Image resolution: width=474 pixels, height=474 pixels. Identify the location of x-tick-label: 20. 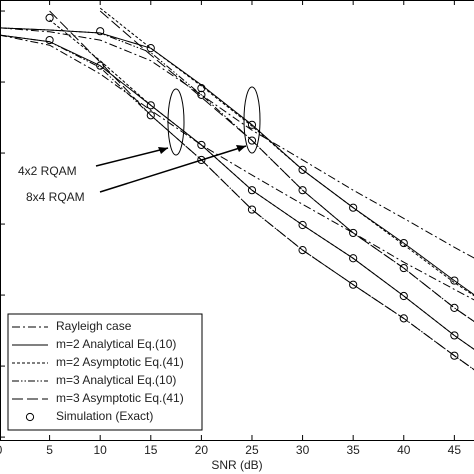
(202, 450).